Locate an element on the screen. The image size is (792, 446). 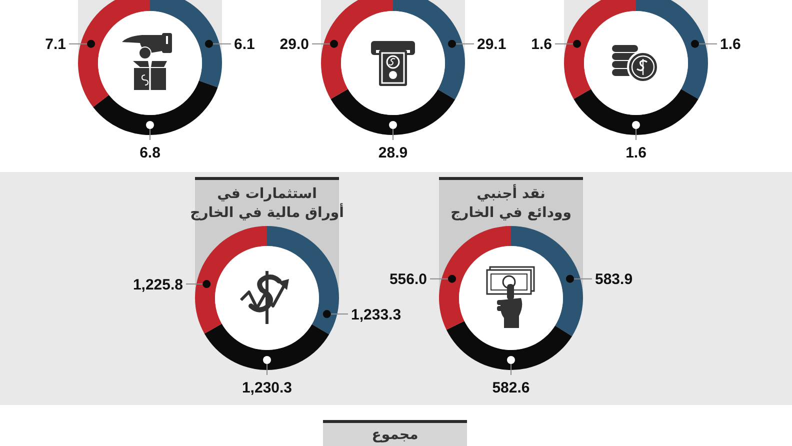
data-label: 6.1 is located at coordinates (244, 45).